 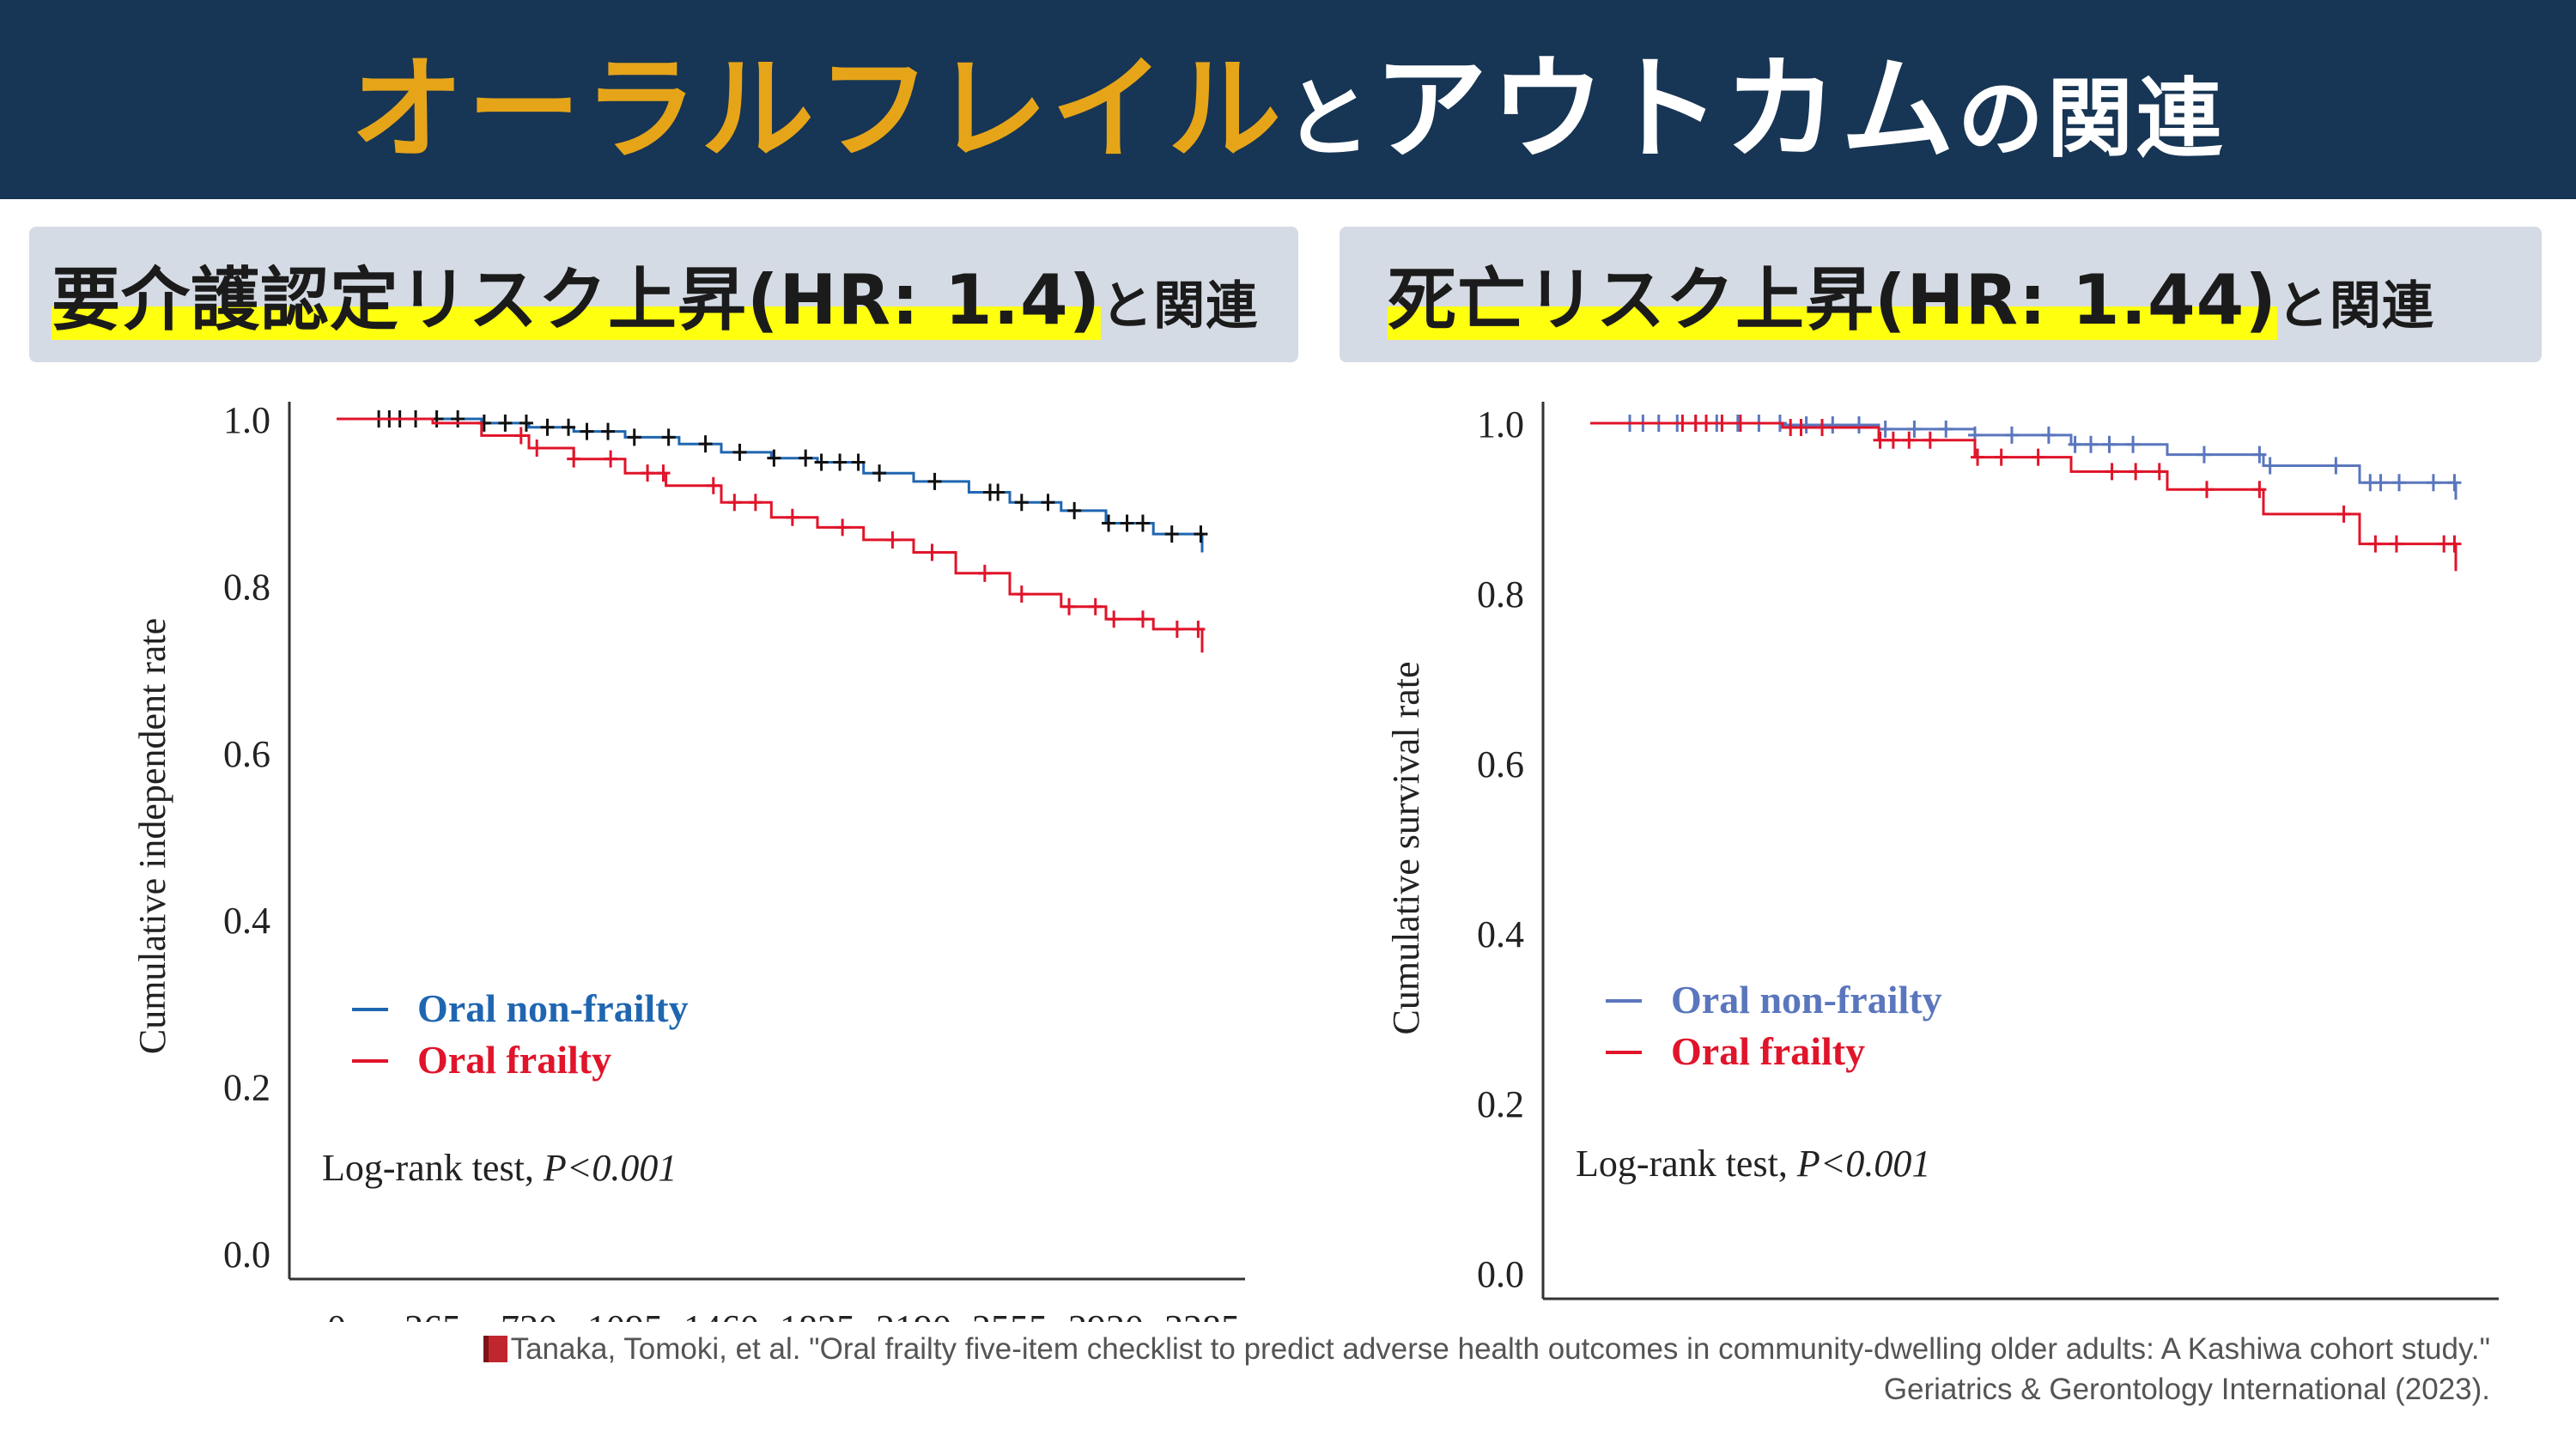 I want to click on x-tick-label: 365, so click(x=432, y=1314).